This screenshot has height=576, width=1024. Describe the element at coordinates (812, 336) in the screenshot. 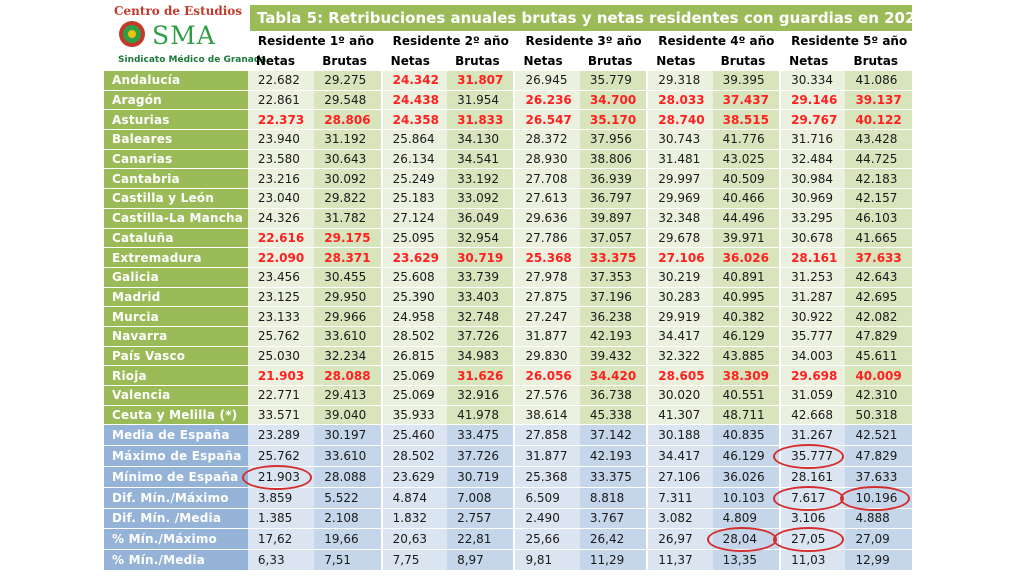

I see `value-cell: 35.777` at that location.